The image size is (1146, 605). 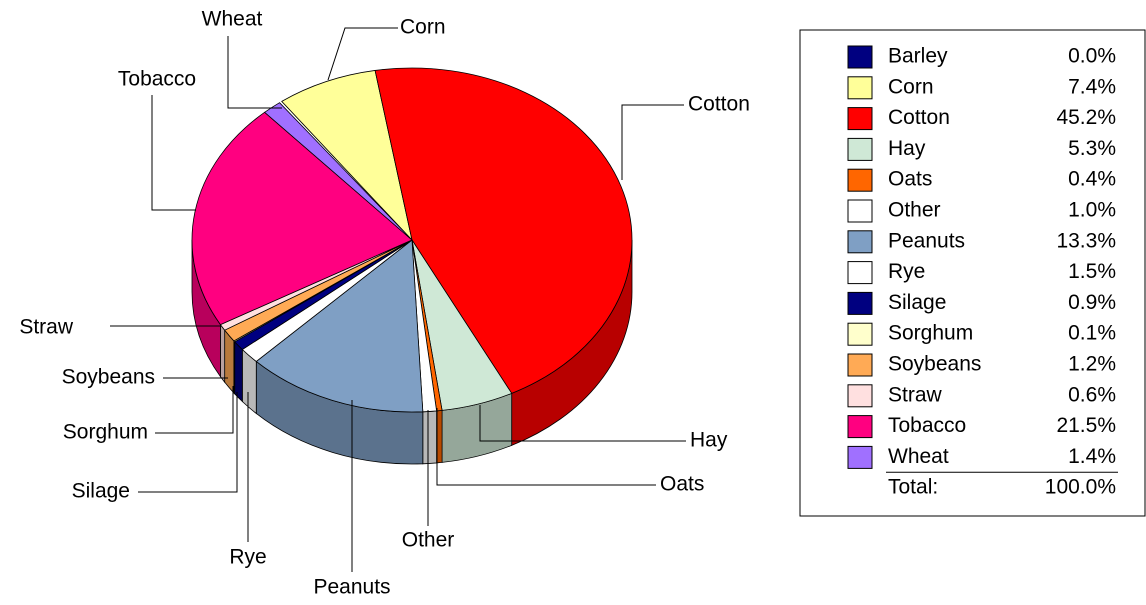 What do you see at coordinates (1080, 487) in the screenshot?
I see `legend-total-value: 100.0%` at bounding box center [1080, 487].